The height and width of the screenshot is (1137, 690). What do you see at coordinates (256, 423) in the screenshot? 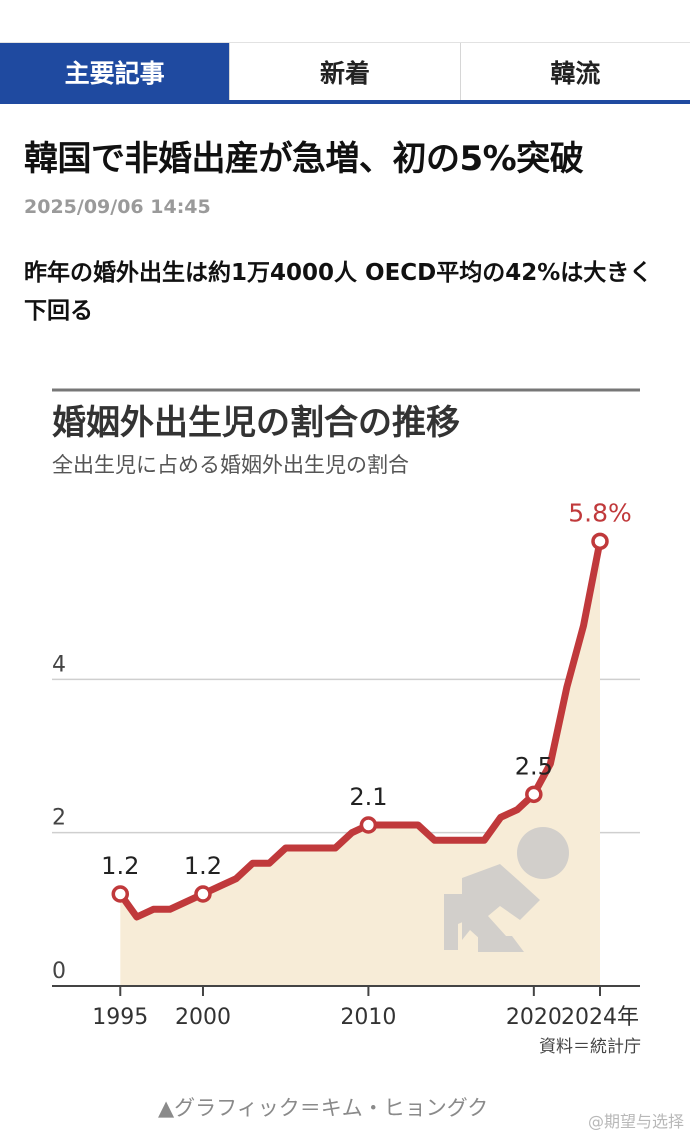
I see `chart-title: 婚姻外出生児の割合の推移` at bounding box center [256, 423].